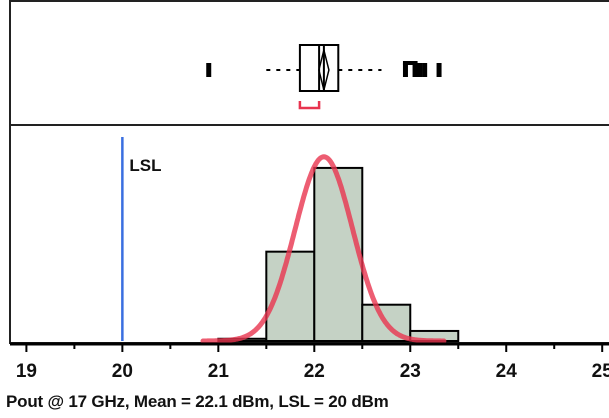  What do you see at coordinates (324, 77) in the screenshot?
I see `boxplot` at bounding box center [324, 77].